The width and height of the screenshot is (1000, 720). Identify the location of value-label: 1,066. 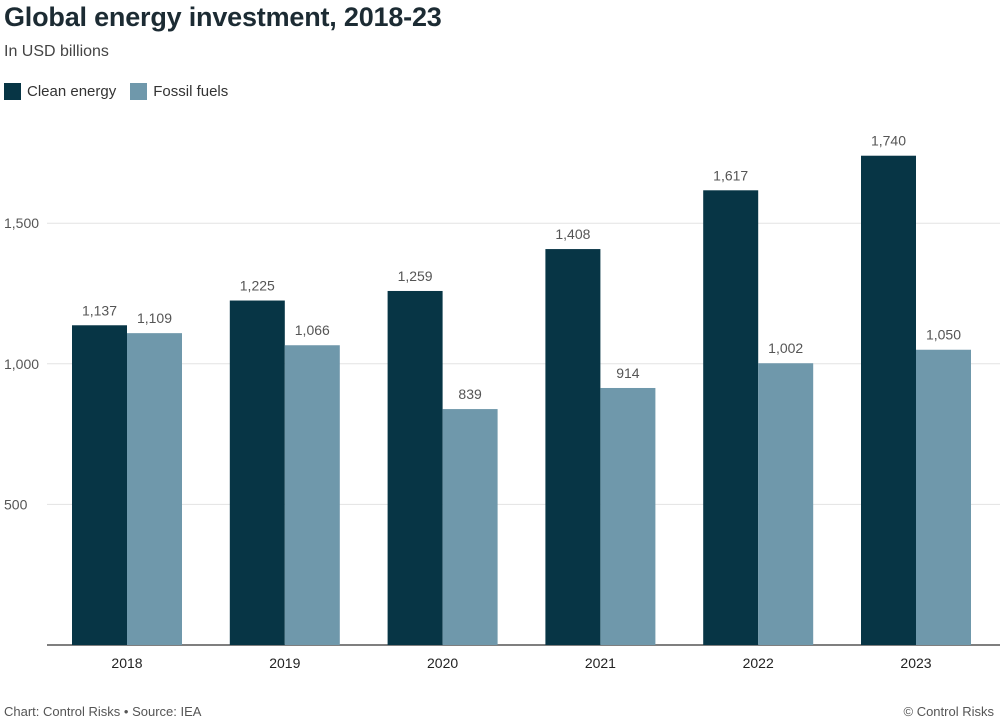
(312, 330).